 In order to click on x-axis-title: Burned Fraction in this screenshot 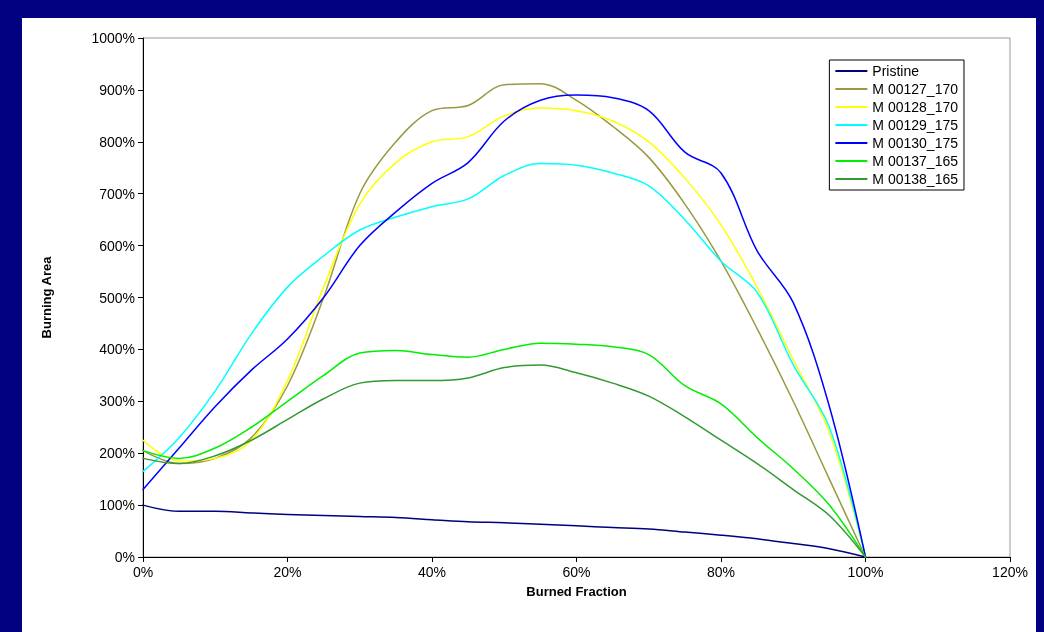, I will do `click(576, 591)`.